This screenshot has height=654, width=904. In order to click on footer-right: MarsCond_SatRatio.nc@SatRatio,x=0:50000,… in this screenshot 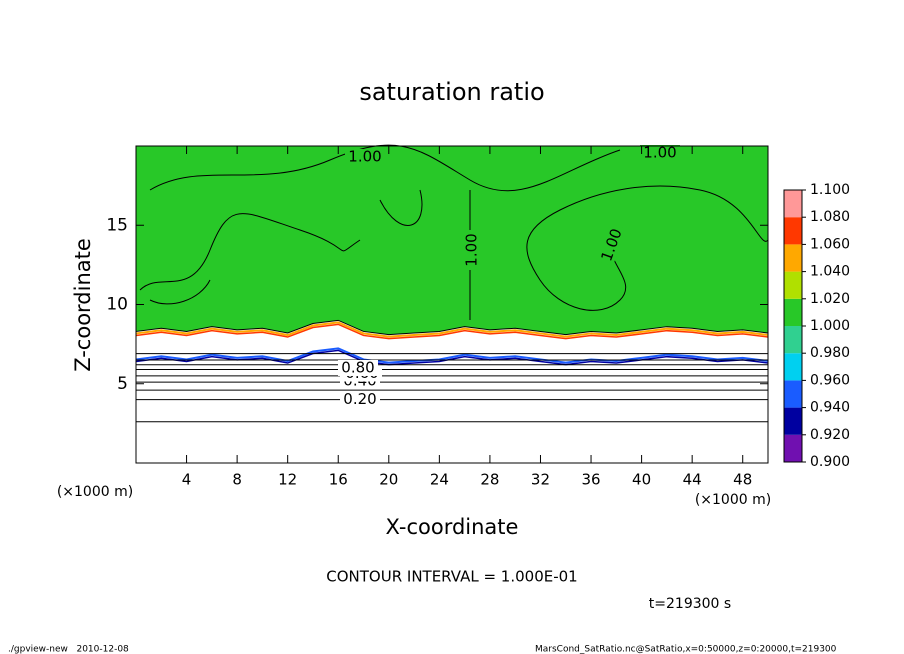, I will do `click(686, 649)`.